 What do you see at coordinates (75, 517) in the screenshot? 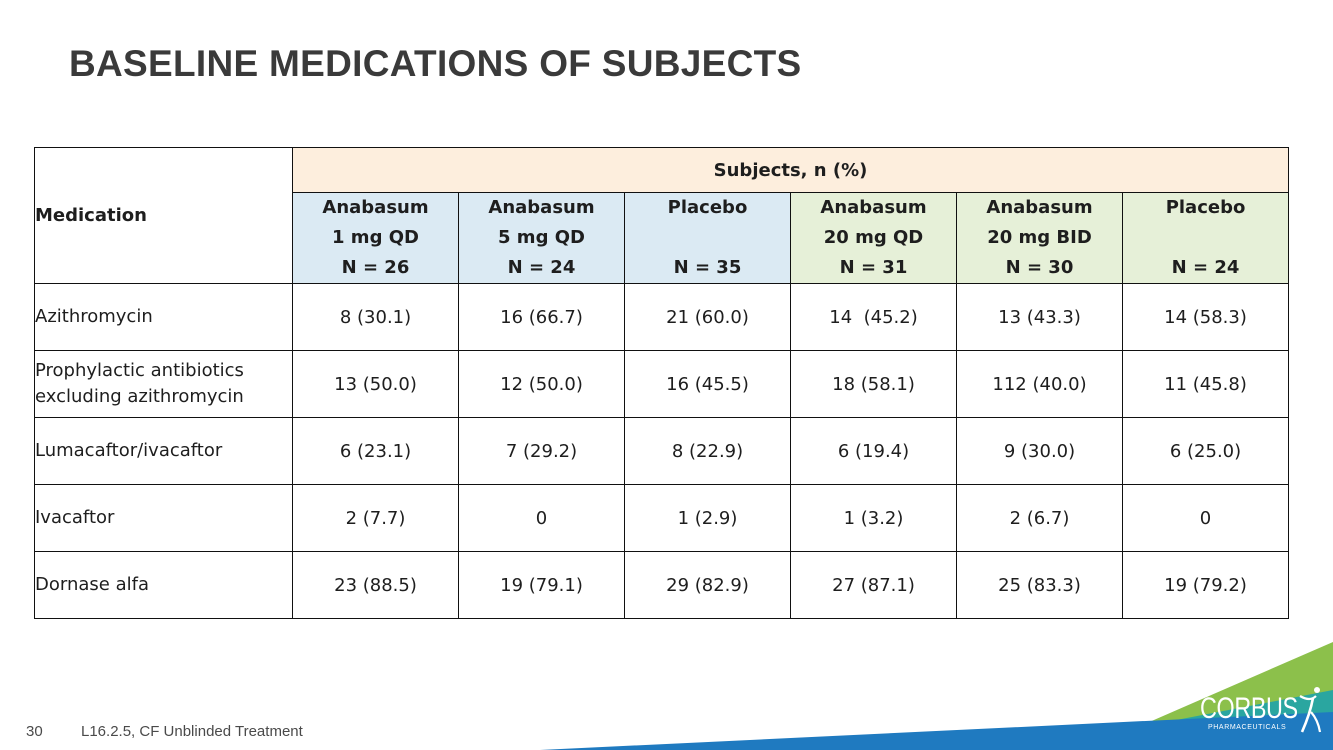
I see `row-label-line: Ivacaftor` at bounding box center [75, 517].